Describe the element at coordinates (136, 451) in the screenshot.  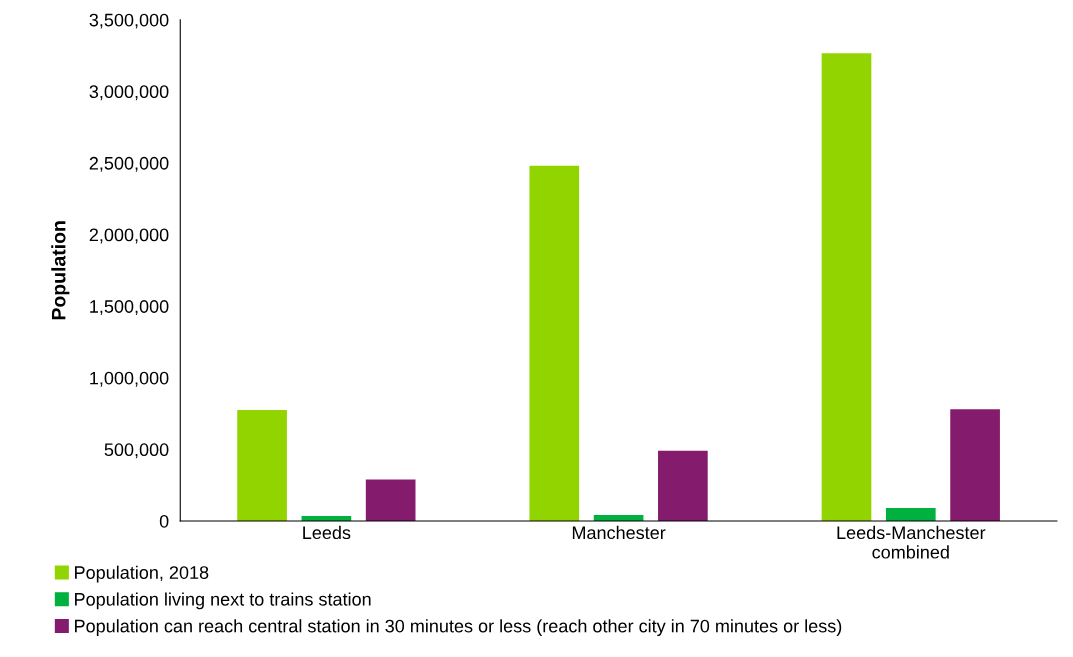
I see `y-tick-label: 500,000` at that location.